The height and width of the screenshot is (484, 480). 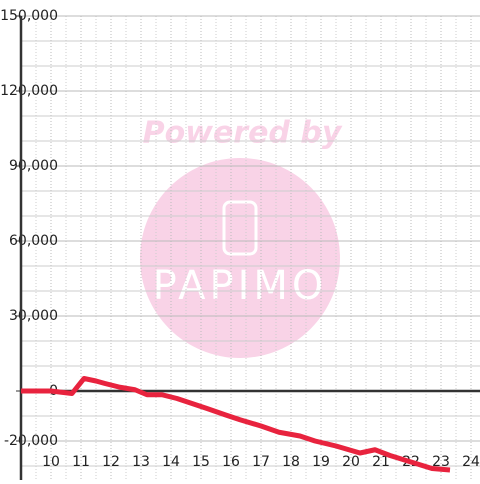 I want to click on y-tick-label: 150,000, so click(x=29, y=16).